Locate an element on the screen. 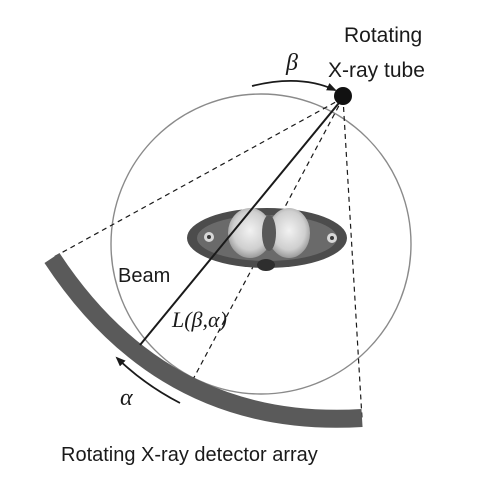  alpha-arrow is located at coordinates (148, 380).